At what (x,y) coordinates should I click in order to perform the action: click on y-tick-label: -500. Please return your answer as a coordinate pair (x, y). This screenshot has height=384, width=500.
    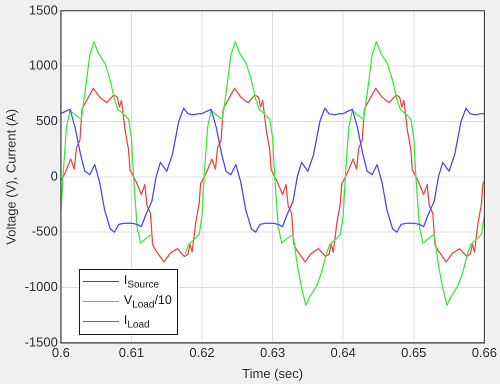
    Looking at the image, I should click on (45, 231).